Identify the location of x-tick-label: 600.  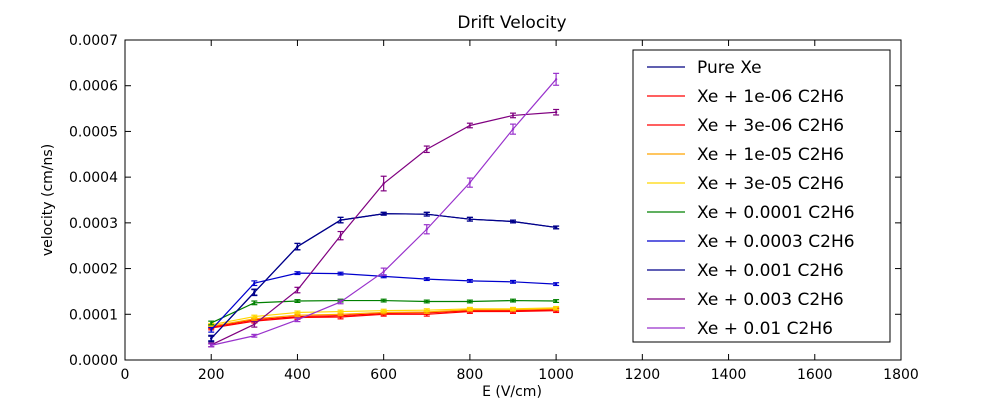
(383, 375).